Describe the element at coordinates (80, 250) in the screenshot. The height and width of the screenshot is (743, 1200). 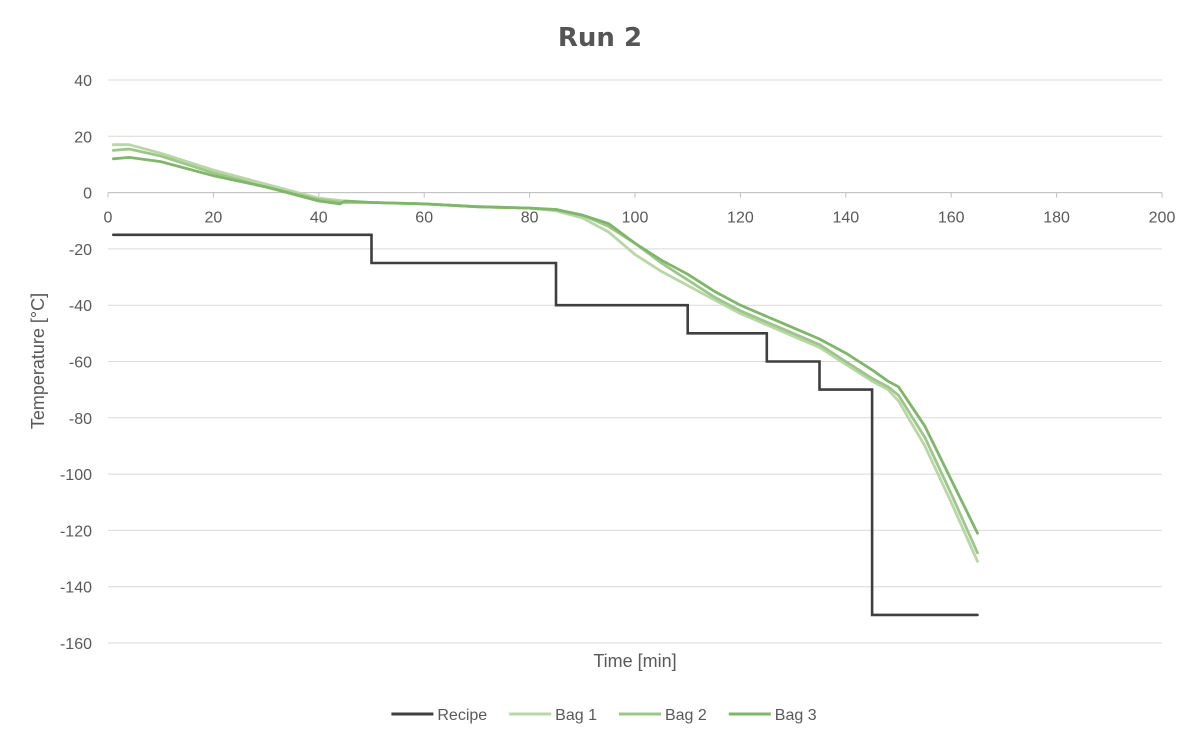
I see `y-tick-label: -20` at that location.